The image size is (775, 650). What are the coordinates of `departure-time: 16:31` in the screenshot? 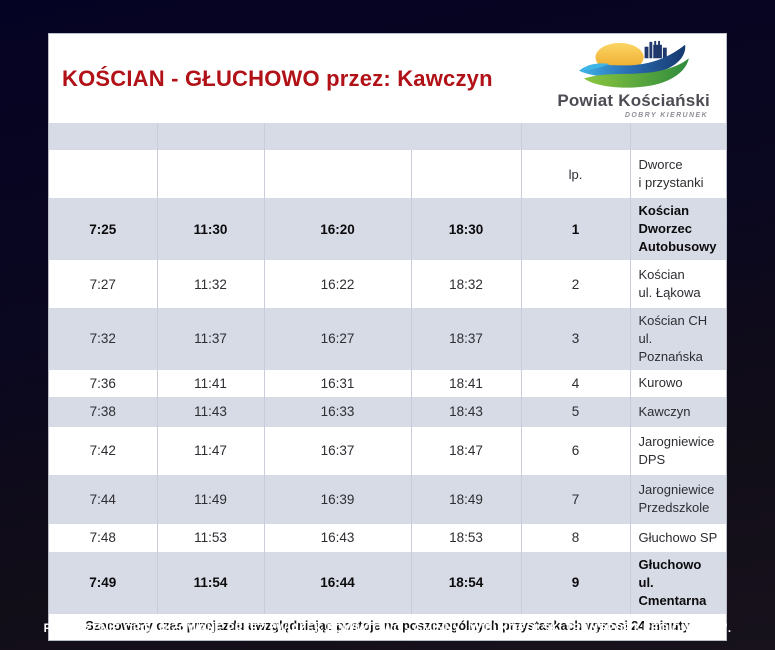 It's located at (337, 383).